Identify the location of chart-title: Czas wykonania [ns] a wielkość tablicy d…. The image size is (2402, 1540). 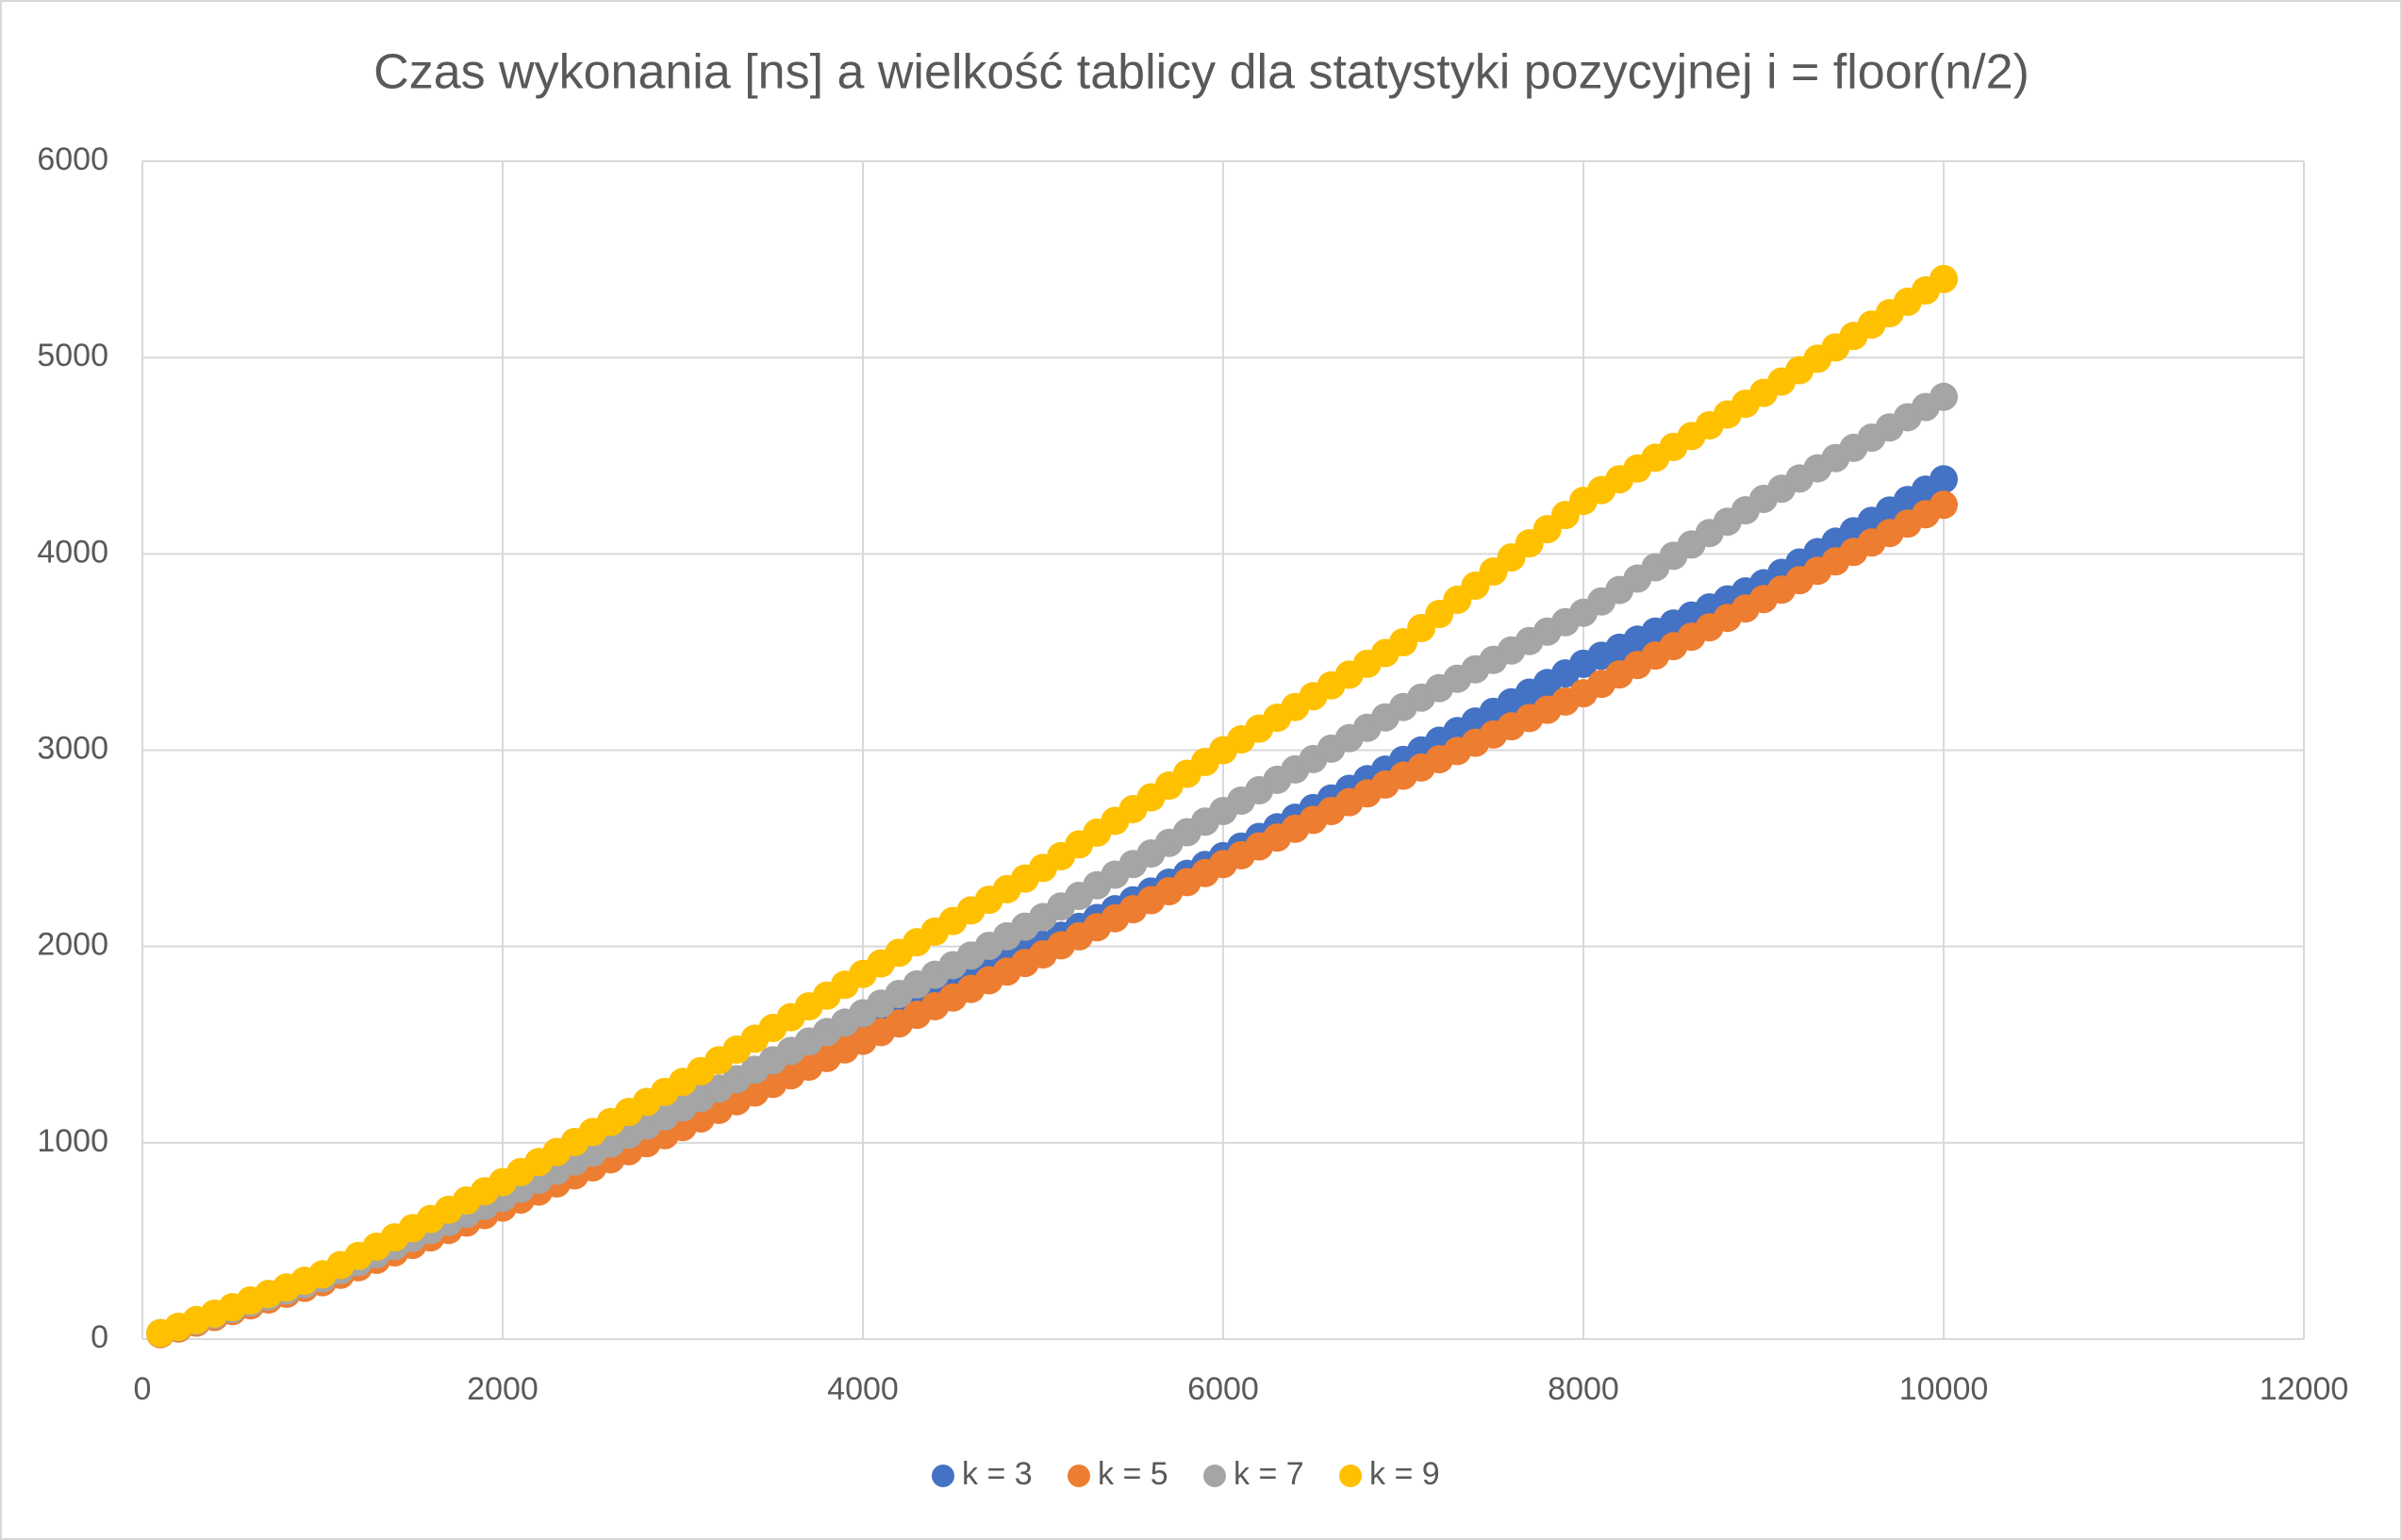
(1201, 72).